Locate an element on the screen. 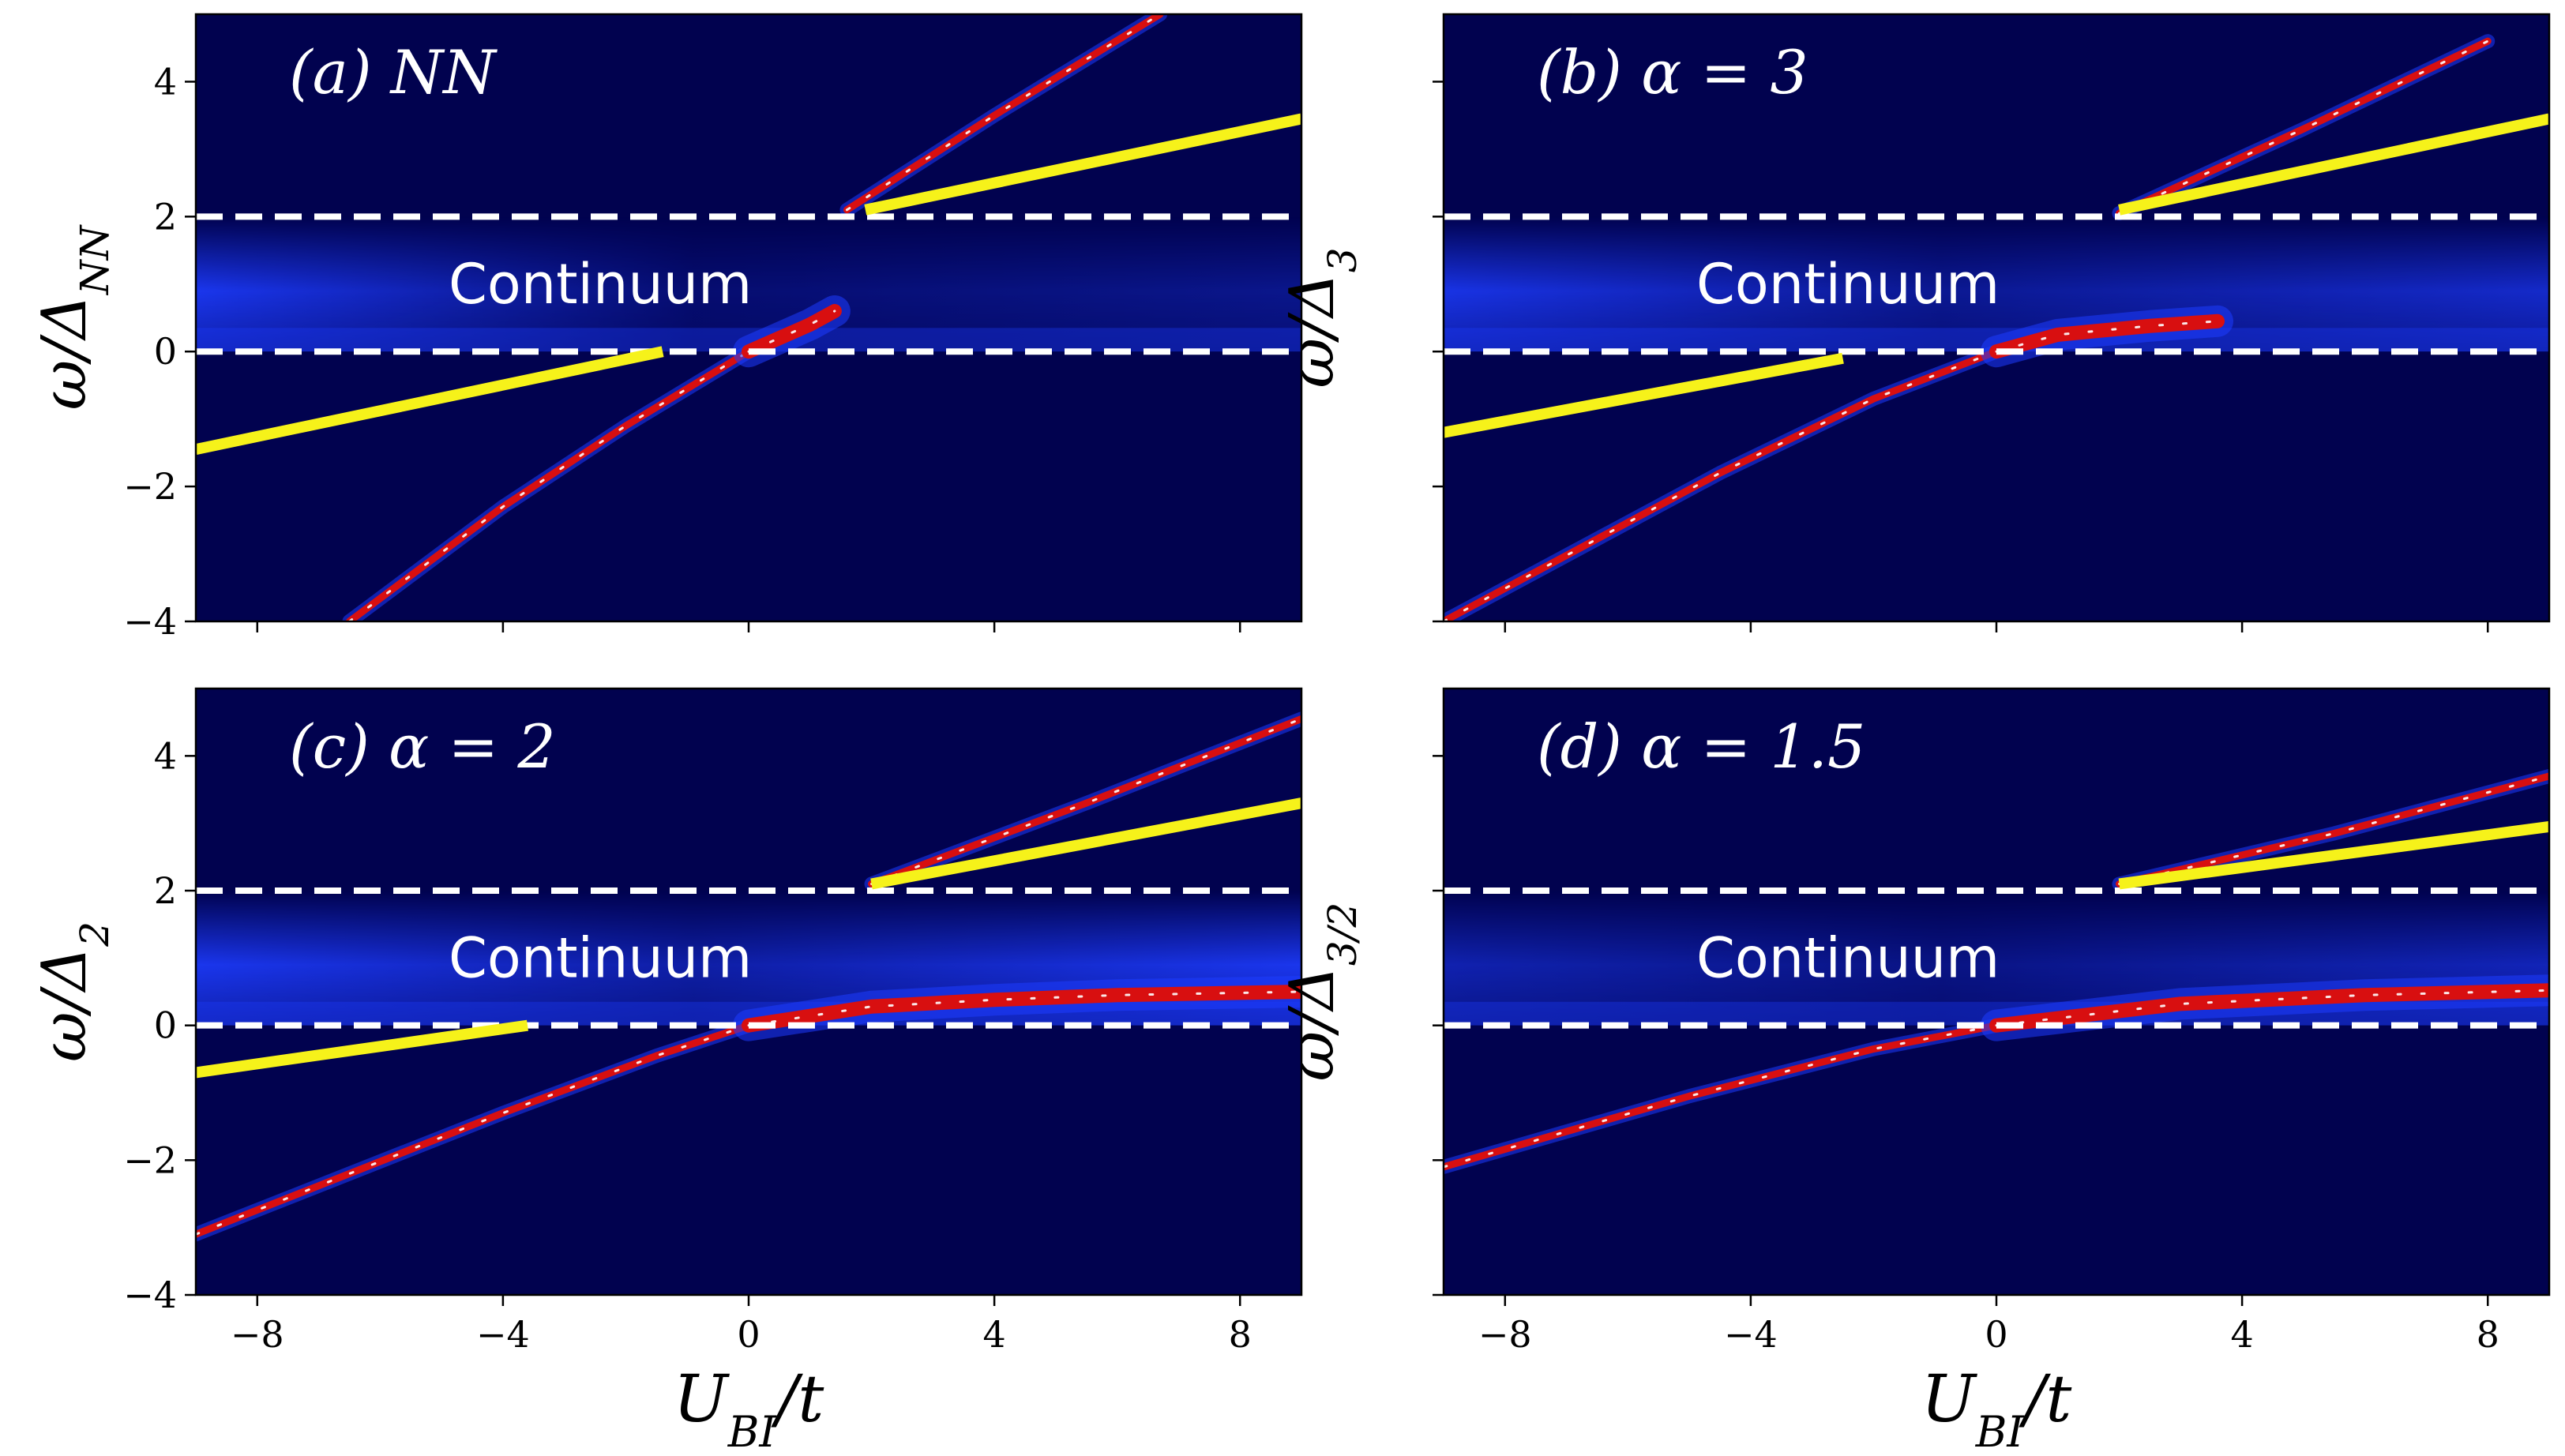 Image resolution: width=2565 pixels, height=1456 pixels. y-axis-label: ω/ΔNN is located at coordinates (73, 316).